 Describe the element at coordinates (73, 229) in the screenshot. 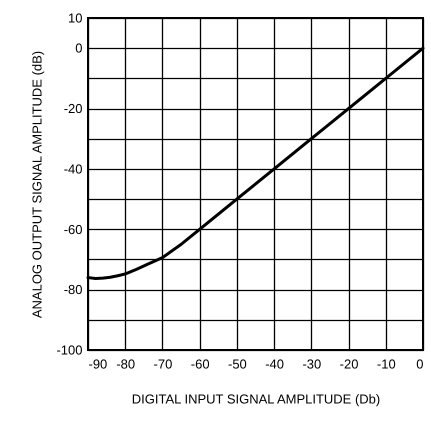

I see `y-tick-label: -60` at that location.